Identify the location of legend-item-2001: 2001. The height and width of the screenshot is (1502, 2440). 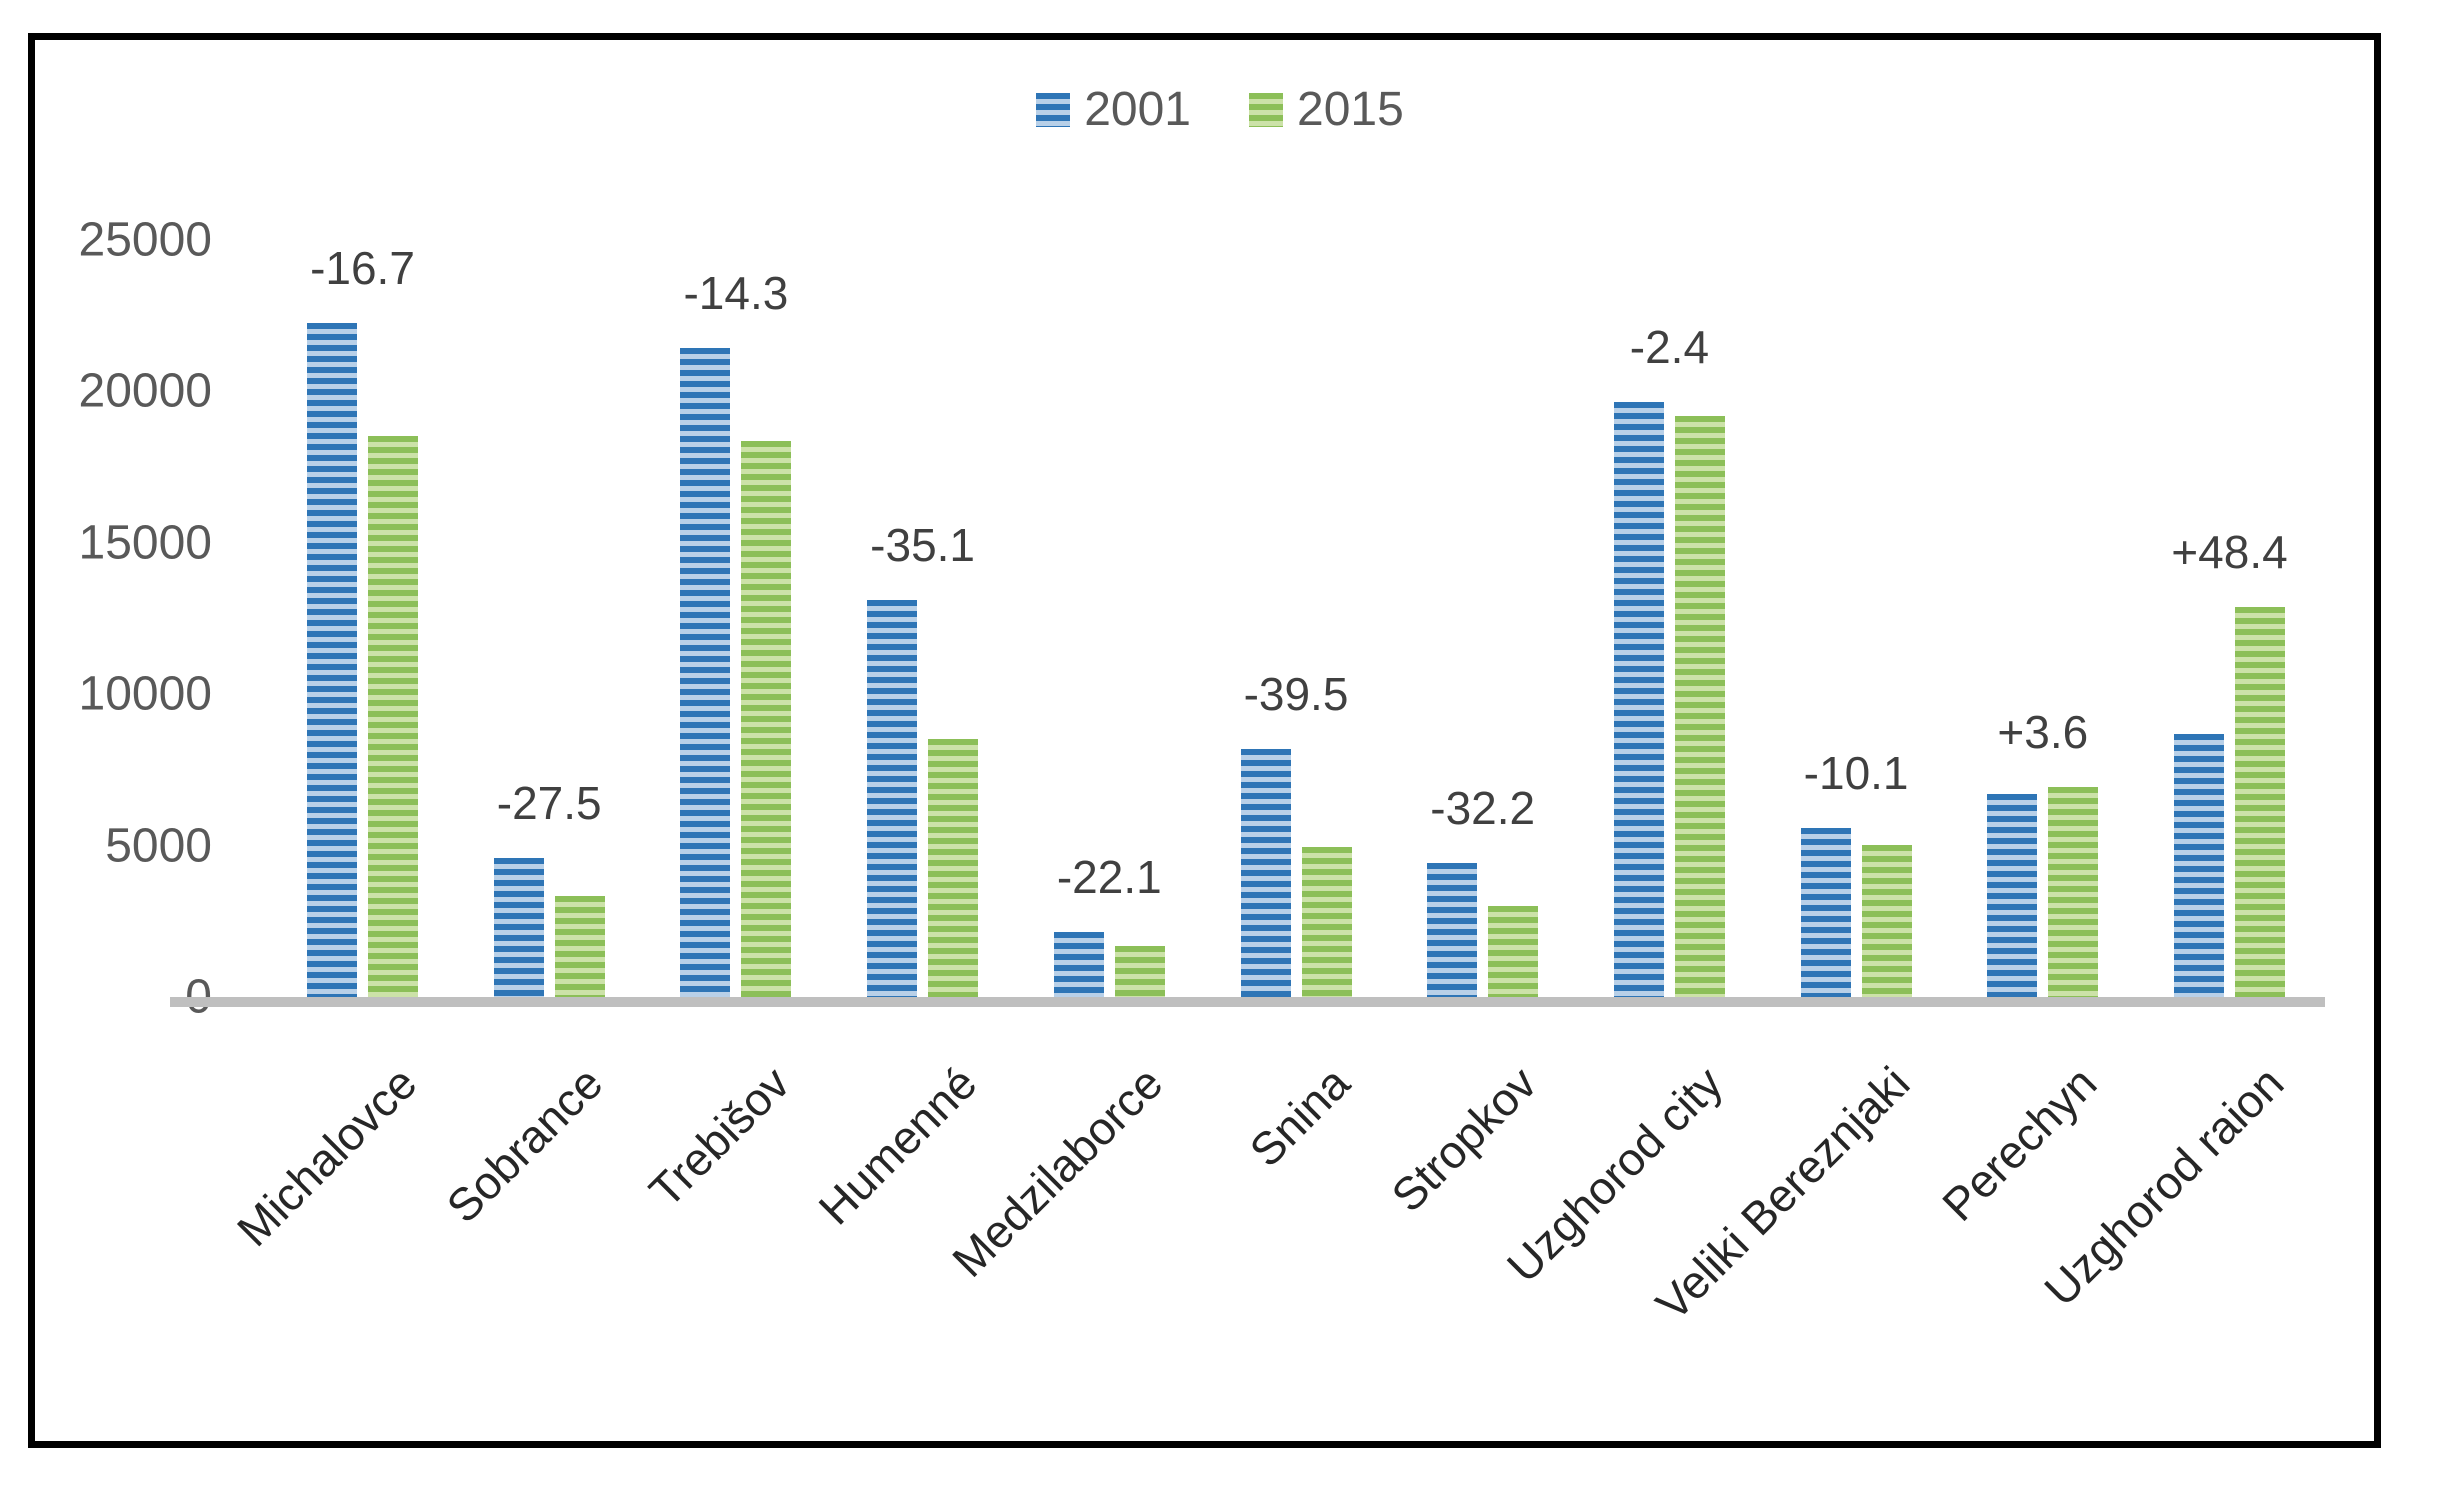
(1113, 109).